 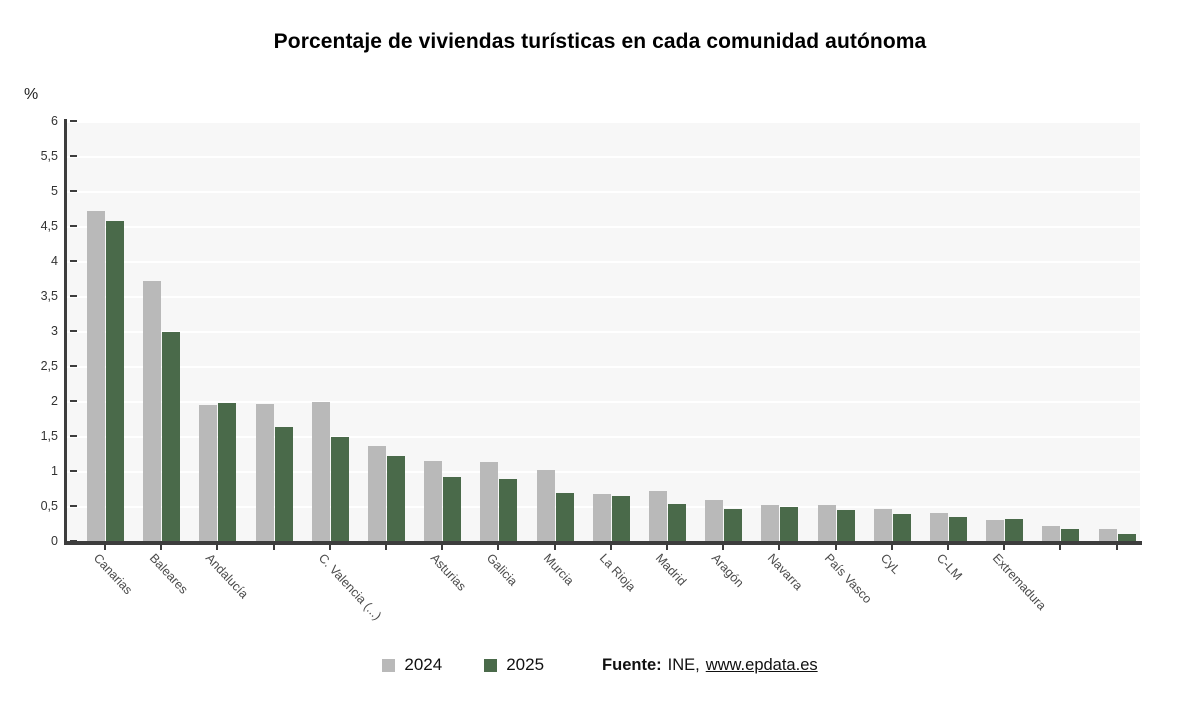 What do you see at coordinates (49, 296) in the screenshot?
I see `y-axis-tick-label: 3,5` at bounding box center [49, 296].